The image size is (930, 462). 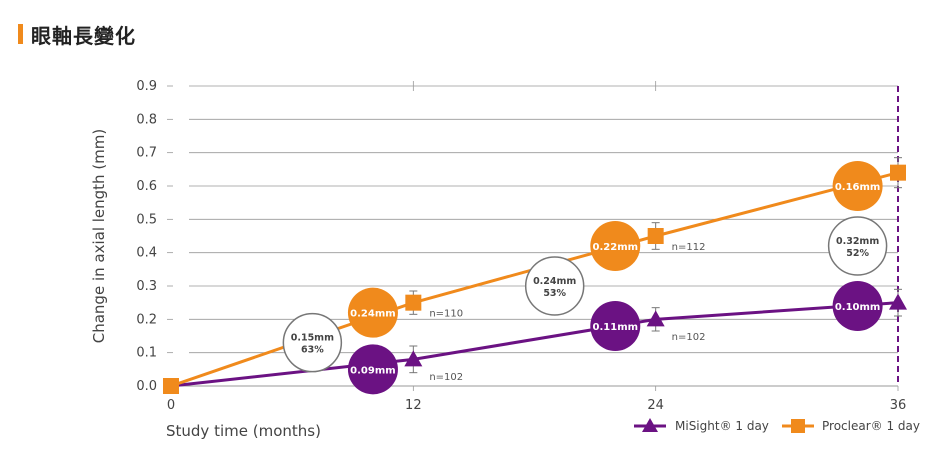 I want to click on y-tick-label: 0.2, so click(x=146, y=319).